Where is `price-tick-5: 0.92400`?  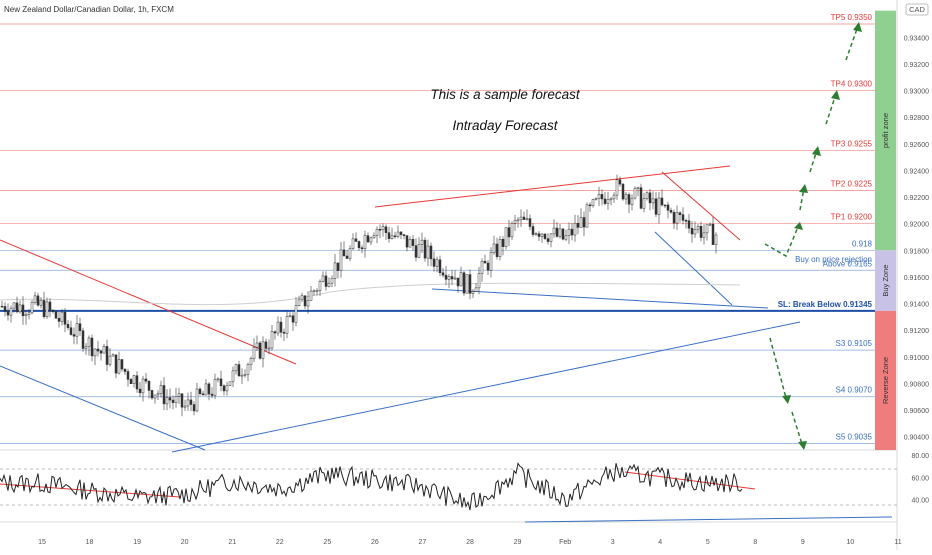
price-tick-5: 0.92400 is located at coordinates (916, 171).